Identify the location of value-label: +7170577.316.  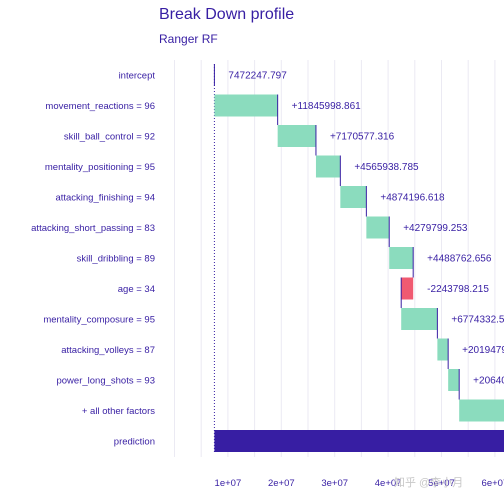
(362, 137).